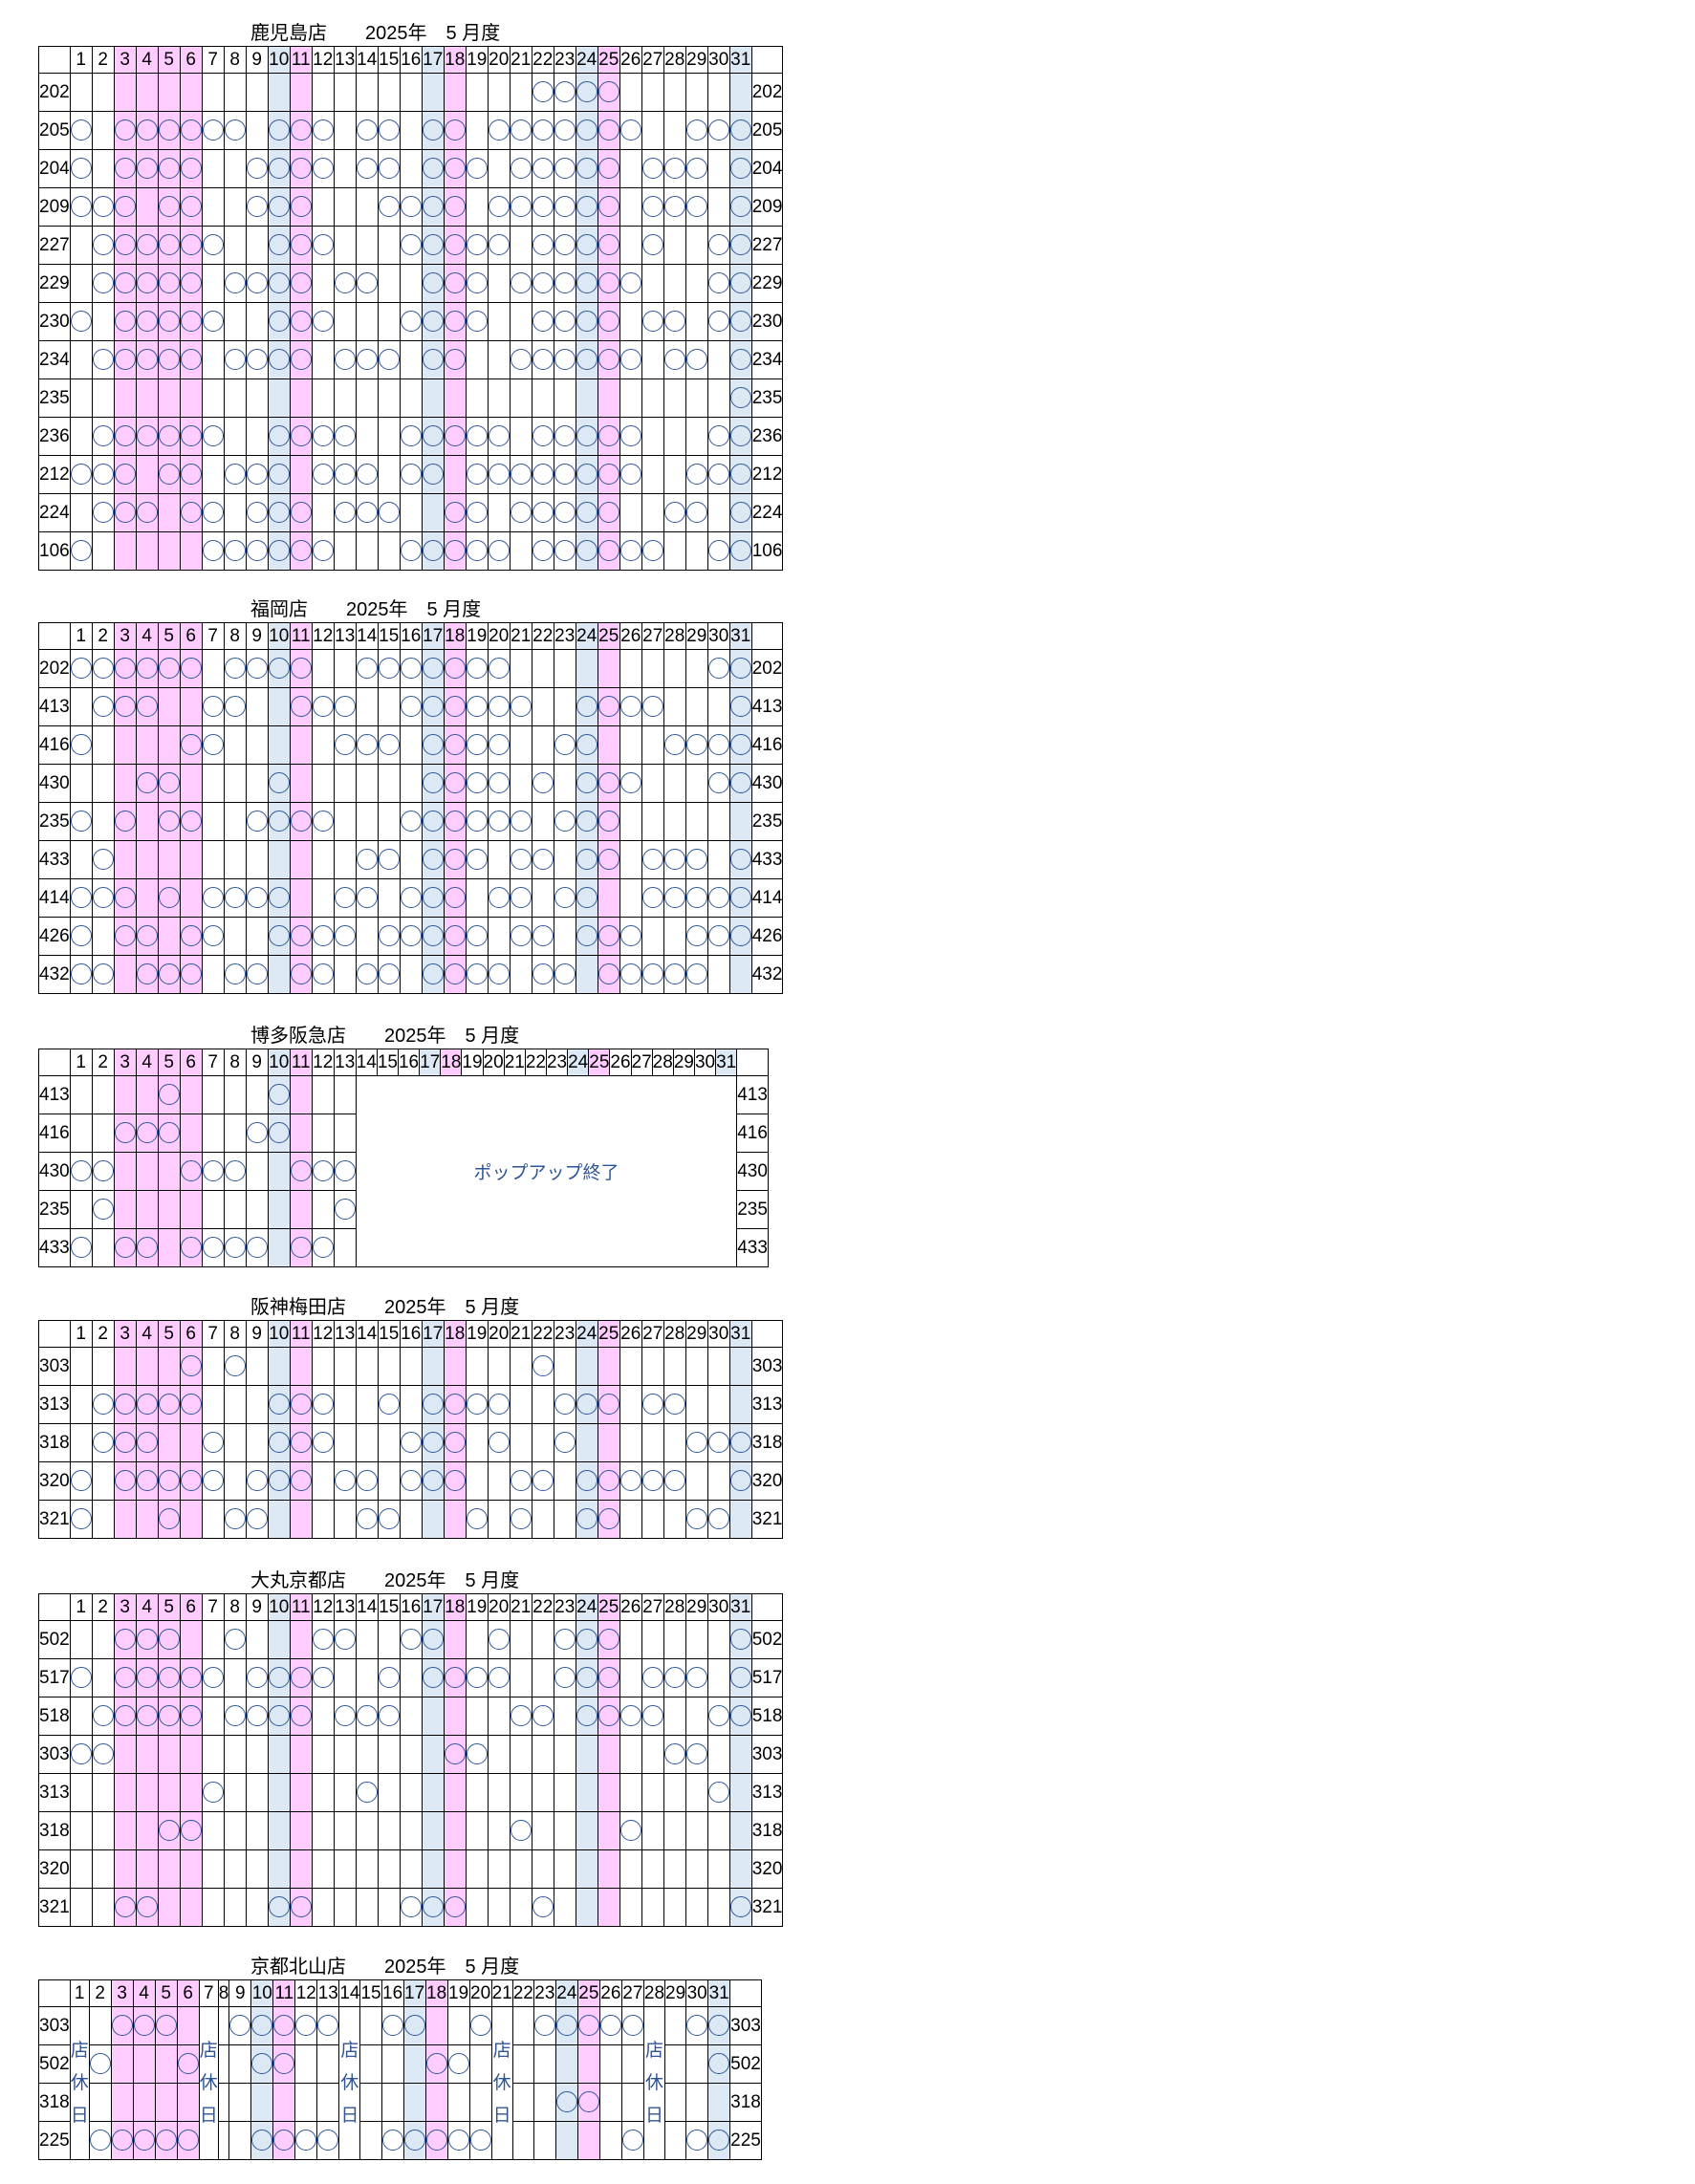 This screenshot has width=1695, height=2184. I want to click on day-header: 13, so click(345, 60).